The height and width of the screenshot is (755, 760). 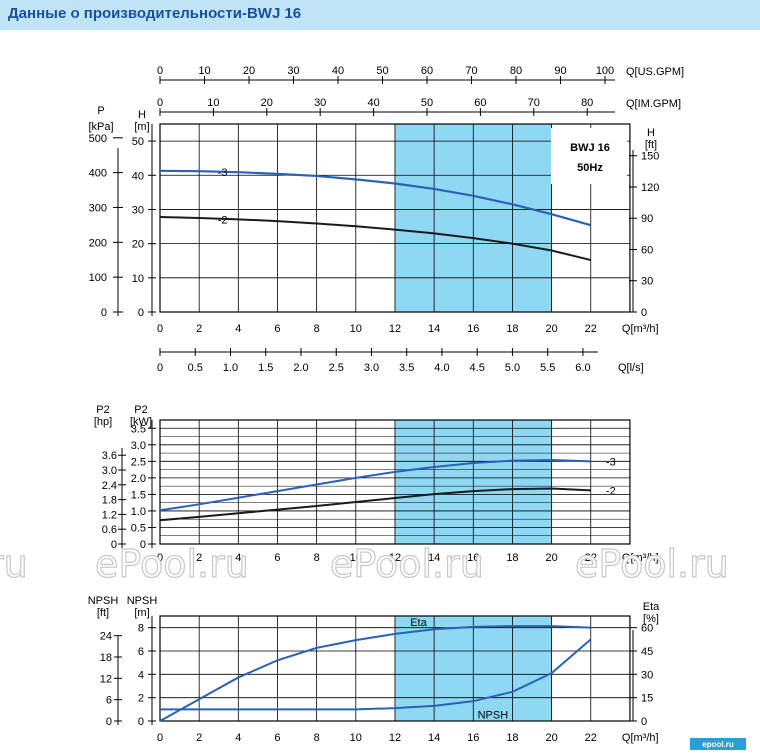 I want to click on head-left-axis-m-label: H, so click(x=142, y=115).